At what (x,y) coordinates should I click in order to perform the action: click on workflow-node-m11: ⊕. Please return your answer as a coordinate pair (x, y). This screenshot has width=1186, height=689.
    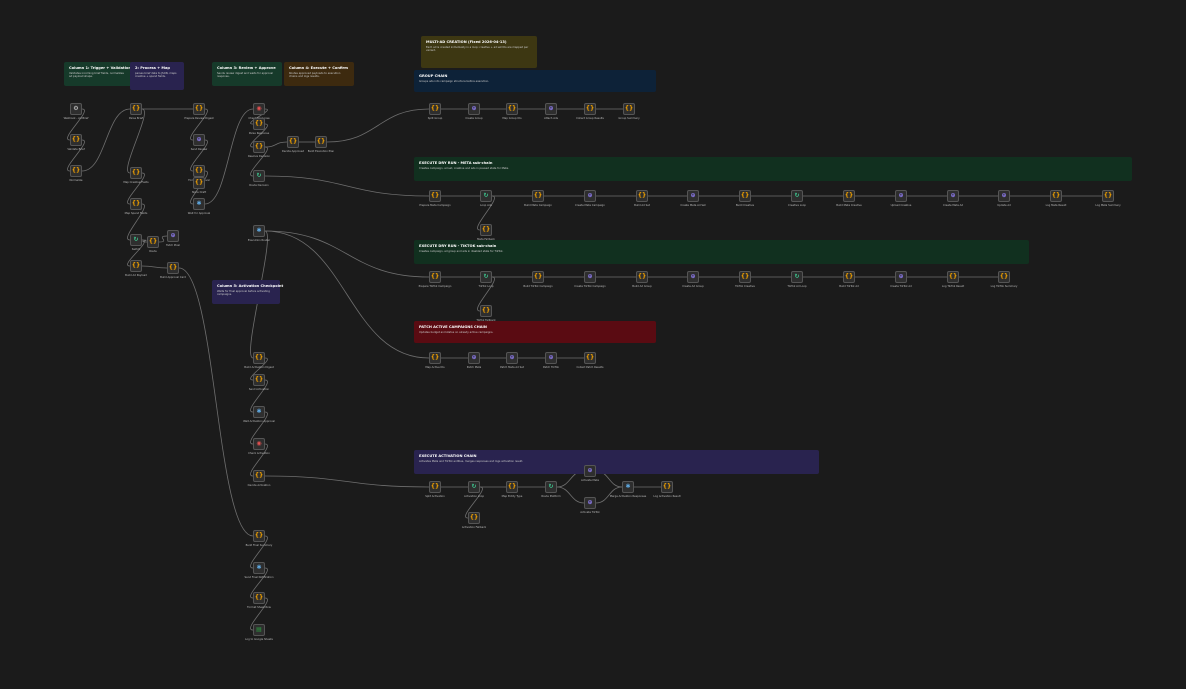
    Looking at the image, I should click on (953, 196).